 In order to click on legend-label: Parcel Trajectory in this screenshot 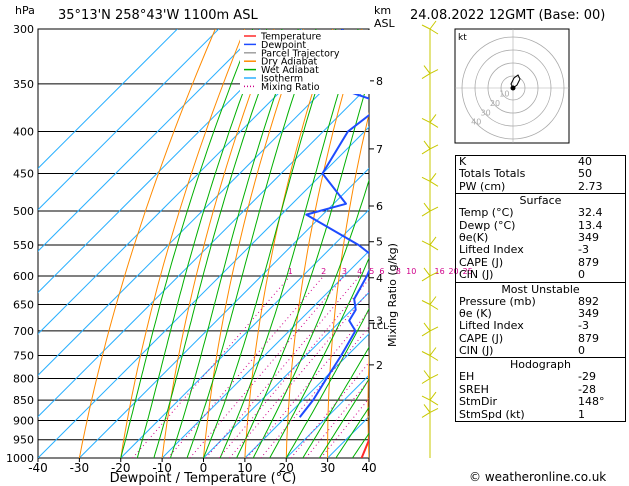, I will do `click(300, 53)`.